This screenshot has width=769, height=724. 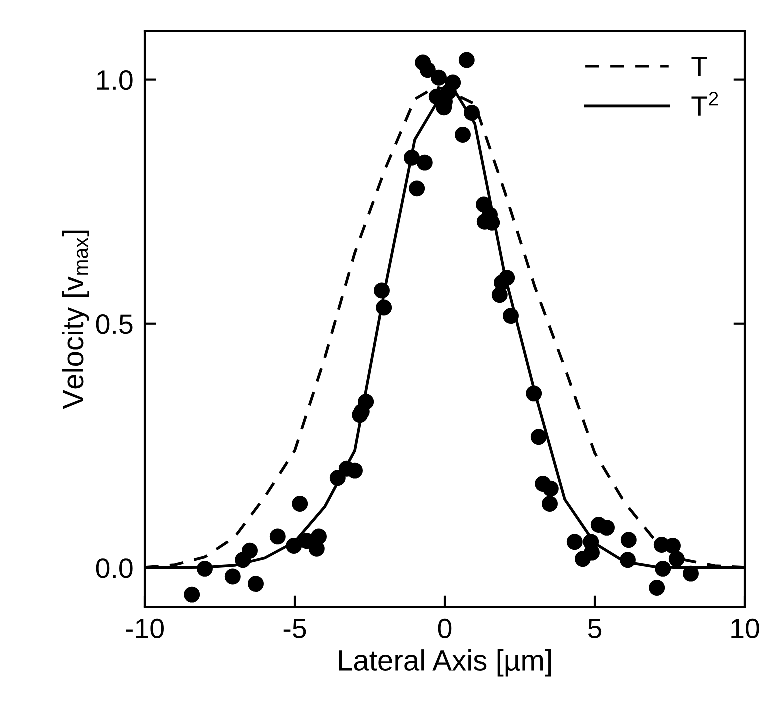 What do you see at coordinates (114, 568) in the screenshot?
I see `y-tick-label: 0.0` at bounding box center [114, 568].